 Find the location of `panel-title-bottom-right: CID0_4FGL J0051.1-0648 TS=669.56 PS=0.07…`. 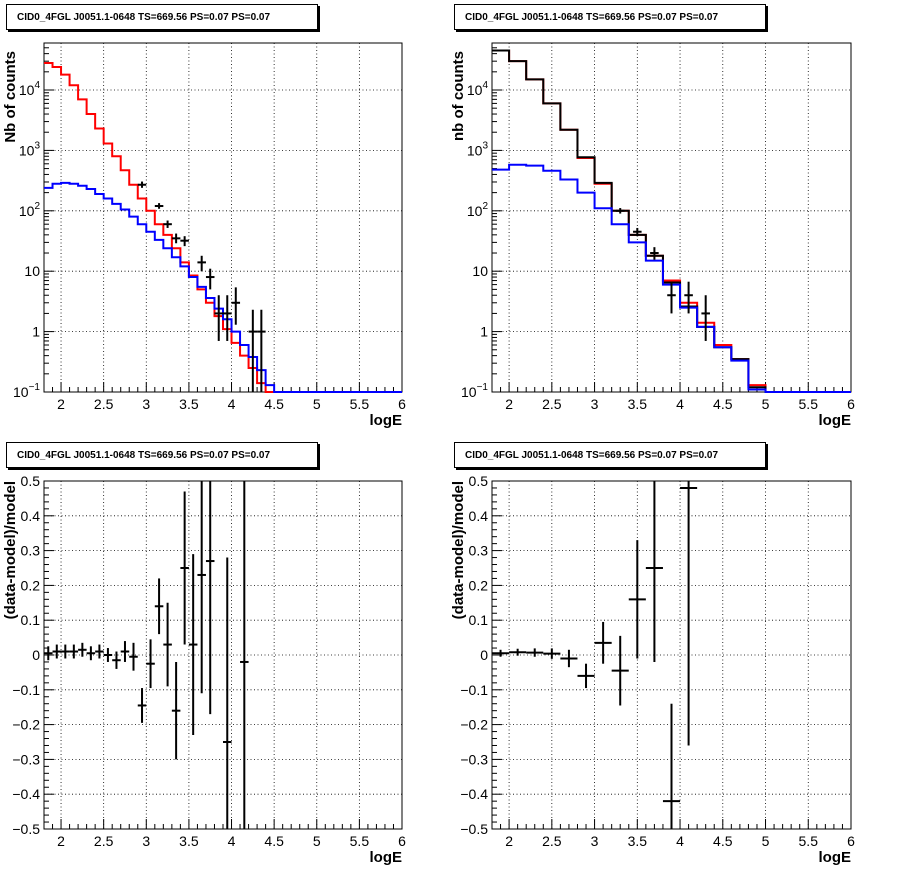

panel-title-bottom-right: CID0_4FGL J0051.1-0648 TS=669.56 PS=0.07… is located at coordinates (610, 455).